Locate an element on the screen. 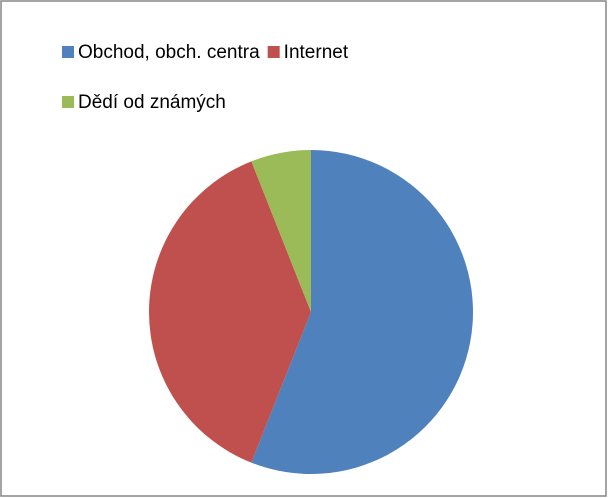 The width and height of the screenshot is (608, 498). legend-label: Dědí od známých is located at coordinates (152, 102).